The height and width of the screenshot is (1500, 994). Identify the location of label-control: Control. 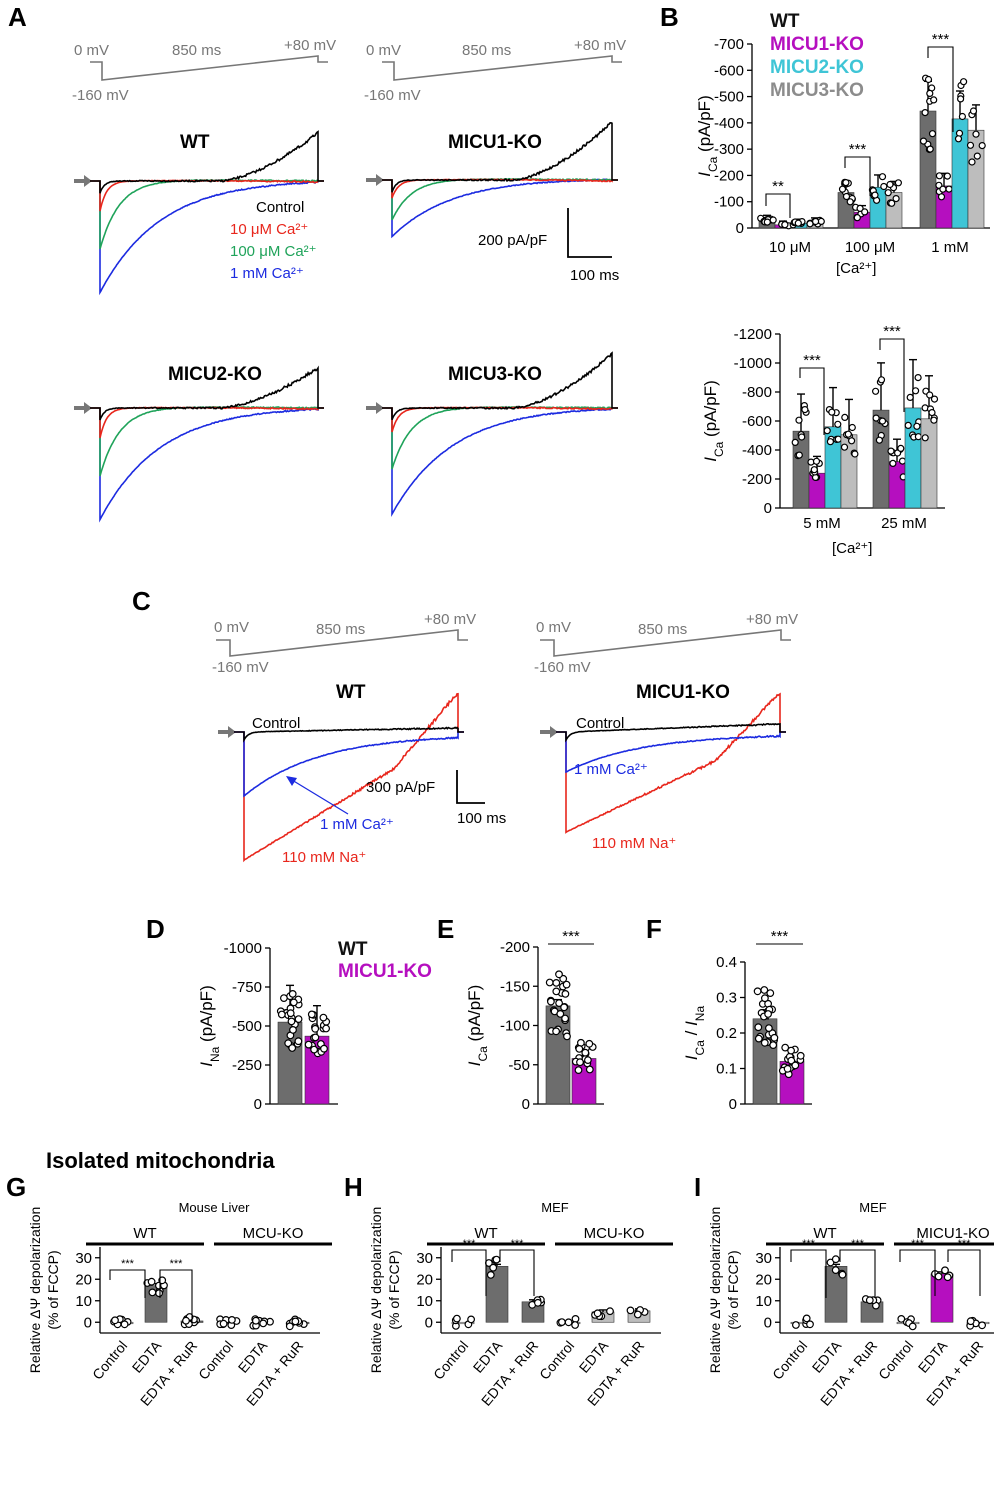
(276, 723).